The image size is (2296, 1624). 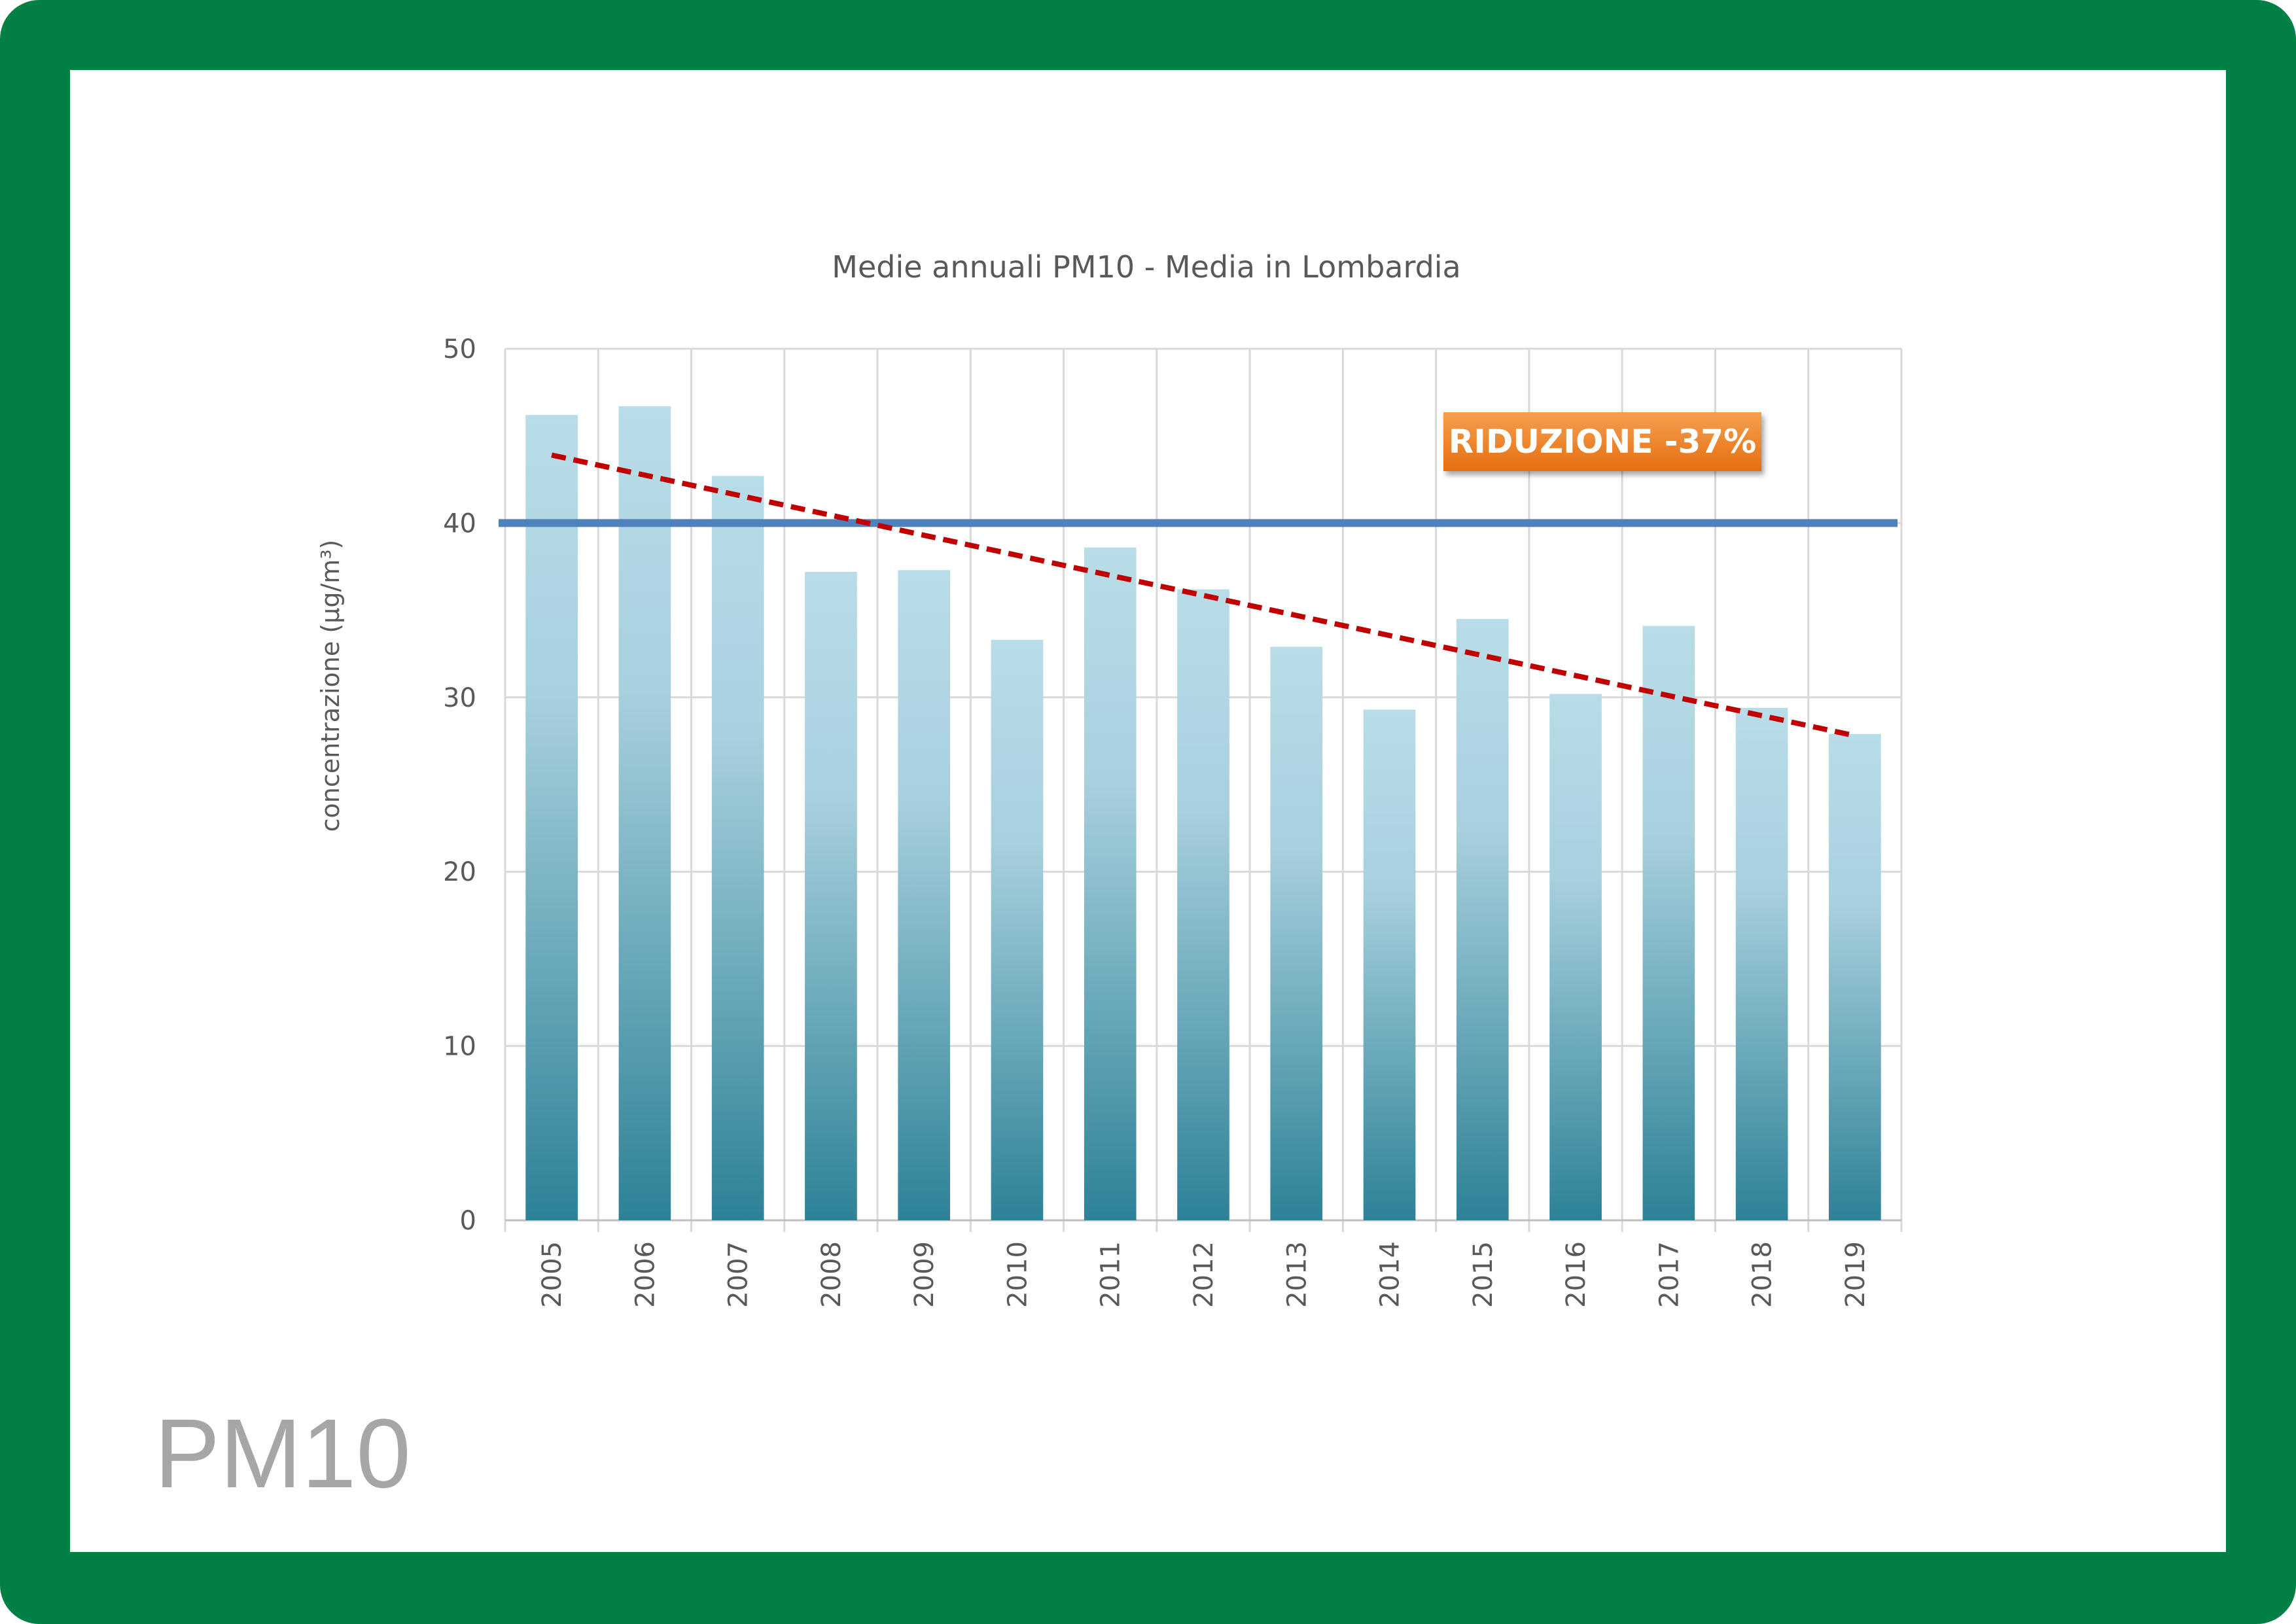 What do you see at coordinates (1111, 1274) in the screenshot?
I see `x-tick-label: 2011` at bounding box center [1111, 1274].